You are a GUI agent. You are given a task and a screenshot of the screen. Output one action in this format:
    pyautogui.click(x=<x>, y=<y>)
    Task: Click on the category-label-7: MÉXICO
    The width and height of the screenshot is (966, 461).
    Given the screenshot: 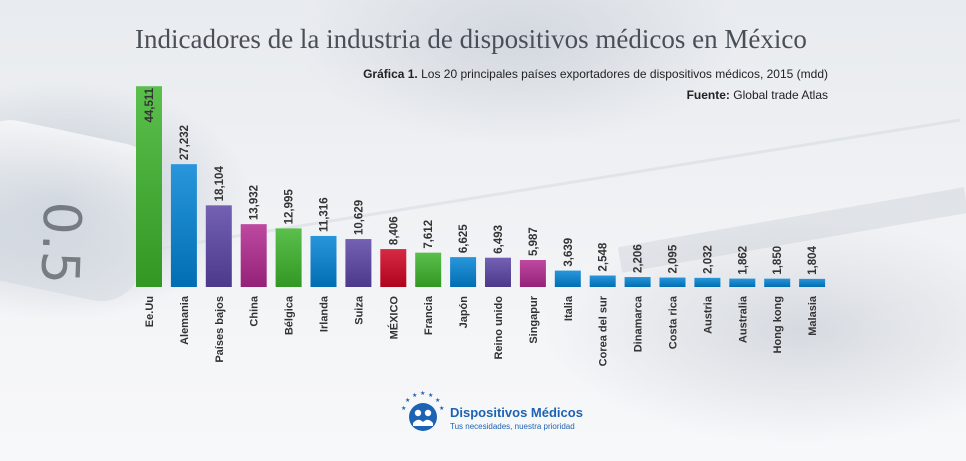 What is the action you would take?
    pyautogui.click(x=393, y=318)
    